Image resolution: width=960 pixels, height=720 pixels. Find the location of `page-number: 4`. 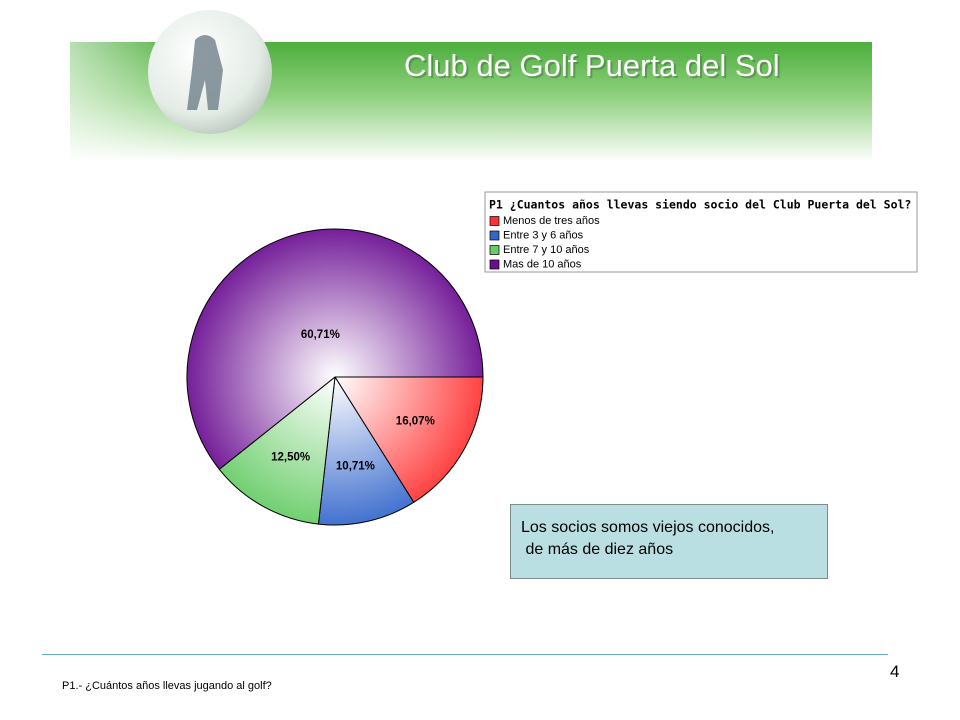

page-number: 4 is located at coordinates (895, 671).